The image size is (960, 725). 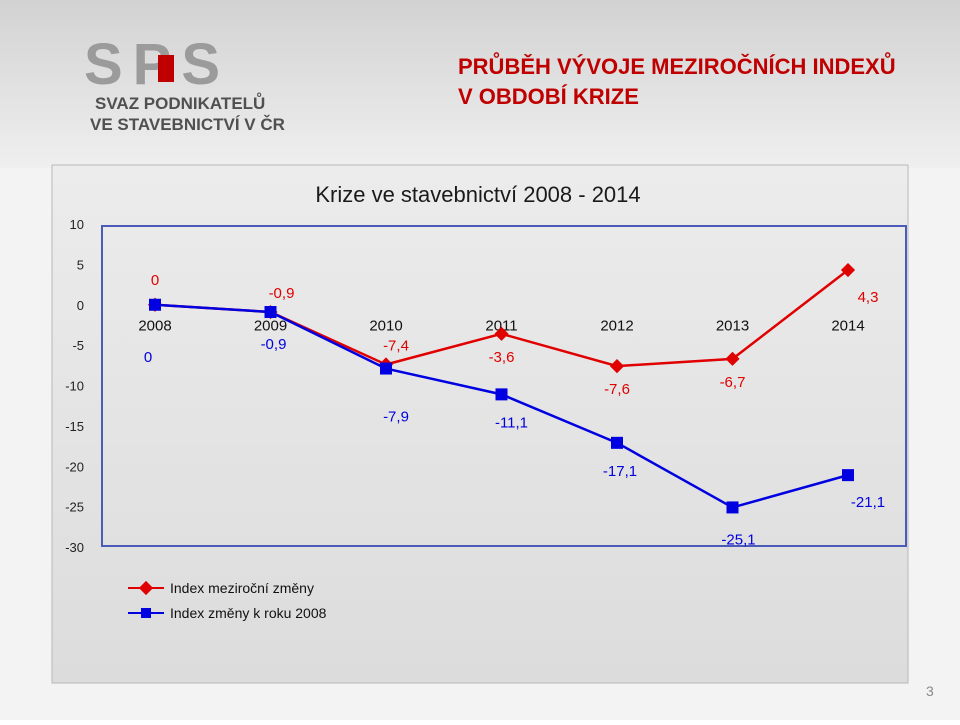 What do you see at coordinates (847, 326) in the screenshot?
I see `x-tick-label-2014: 2014` at bounding box center [847, 326].